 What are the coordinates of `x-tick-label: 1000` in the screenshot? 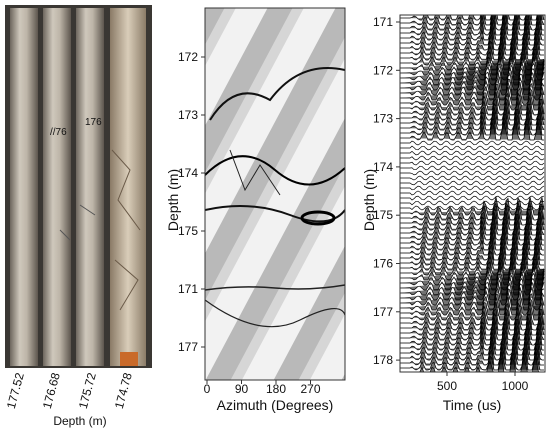 It's located at (515, 386).